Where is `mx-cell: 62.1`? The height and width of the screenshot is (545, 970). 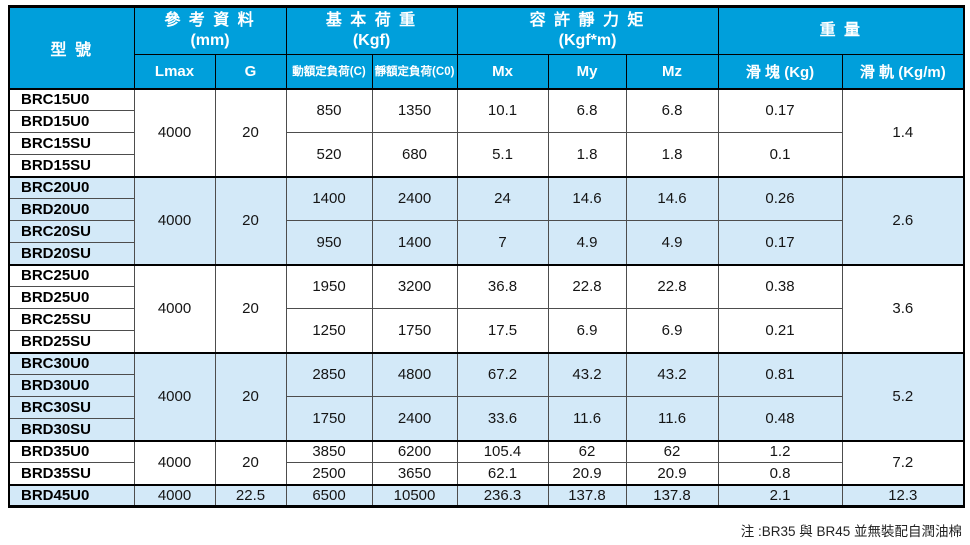
mx-cell: 62.1 is located at coordinates (502, 473).